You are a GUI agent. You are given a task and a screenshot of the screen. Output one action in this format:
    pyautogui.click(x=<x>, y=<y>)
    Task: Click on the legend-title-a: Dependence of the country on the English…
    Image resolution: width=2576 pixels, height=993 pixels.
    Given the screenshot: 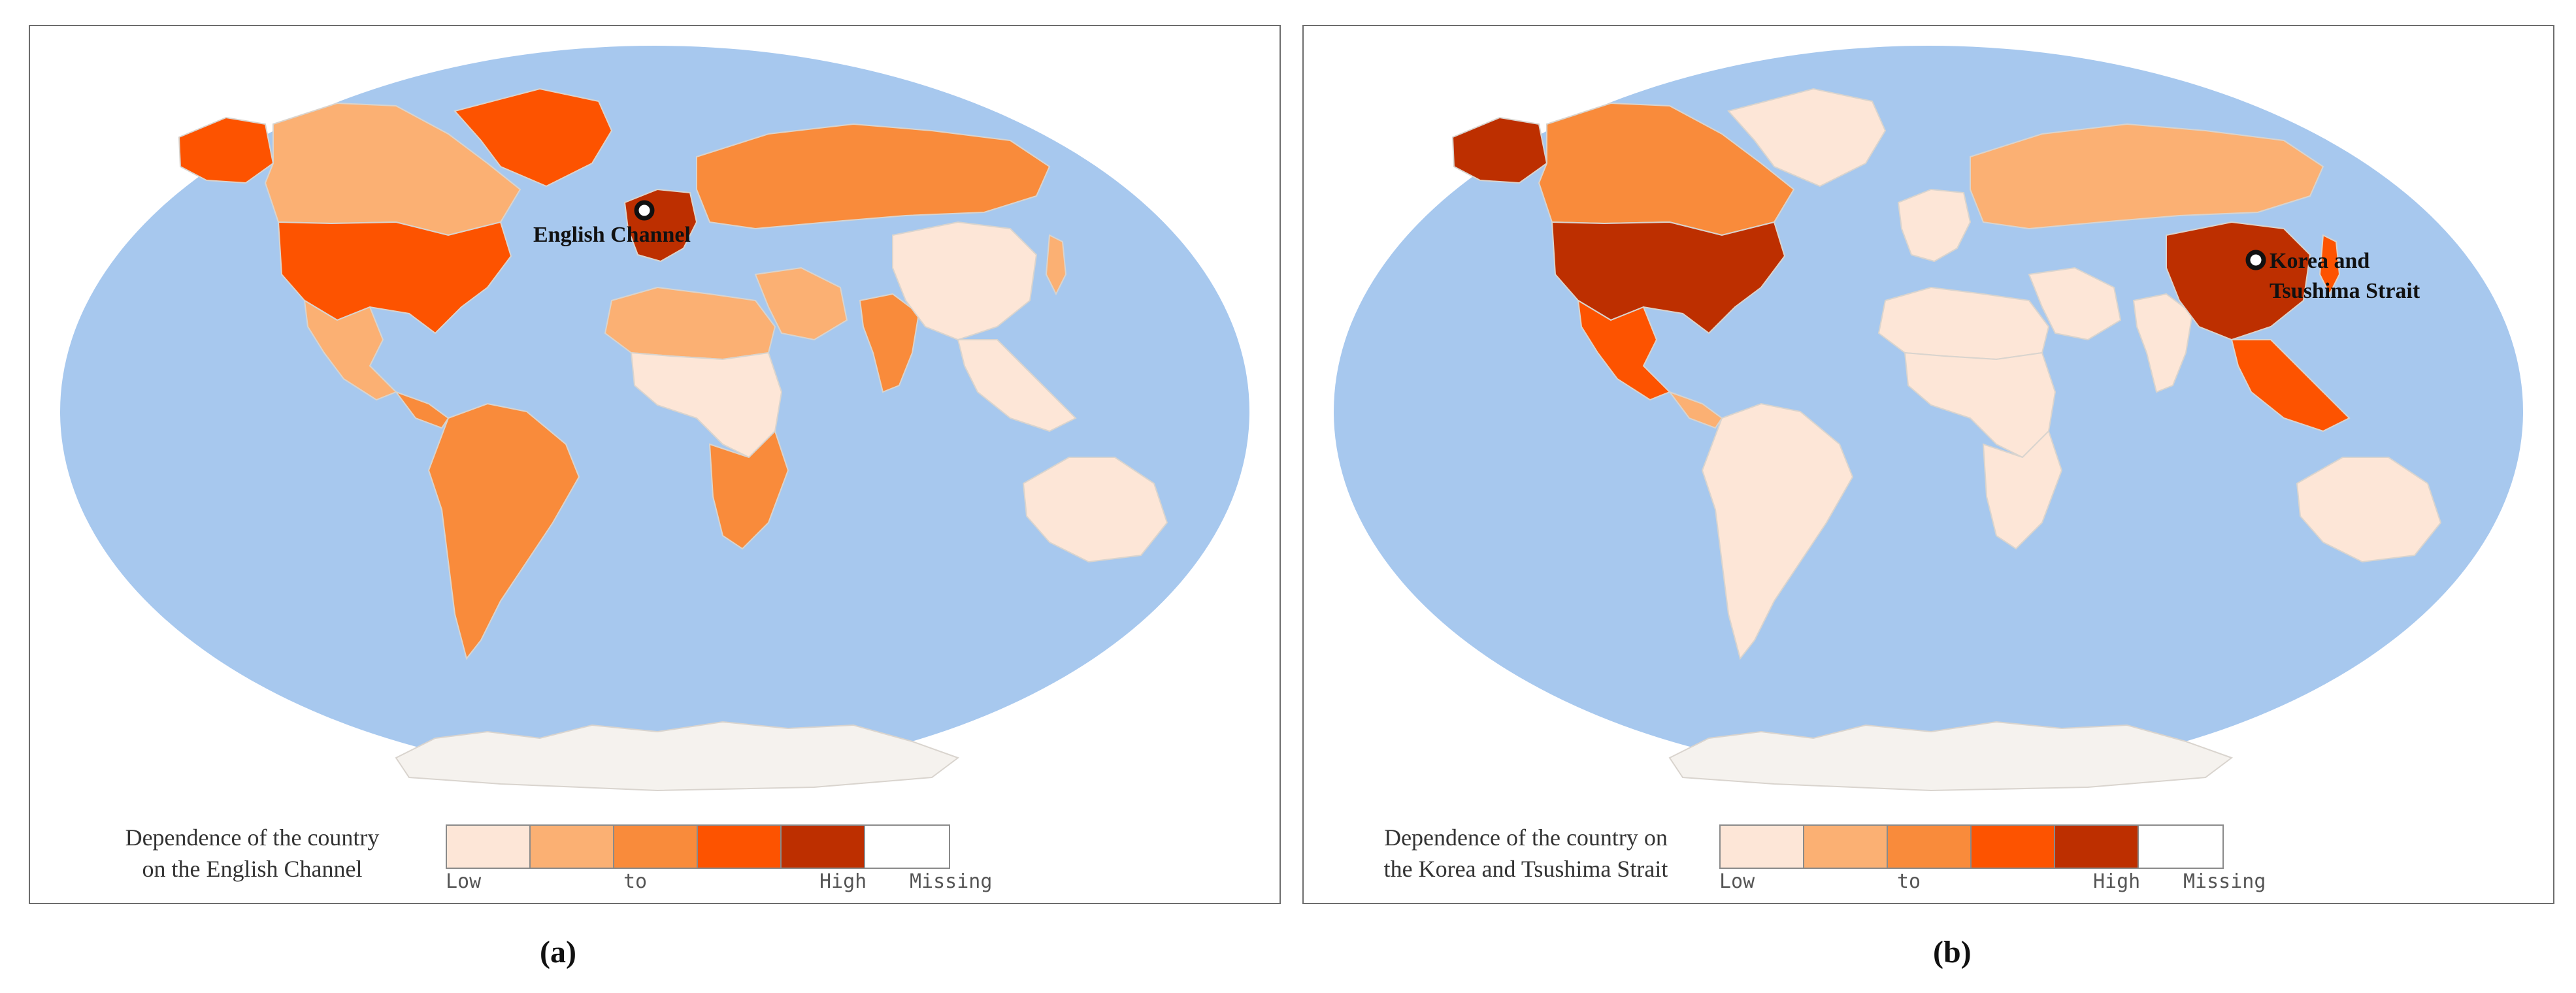 What is the action you would take?
    pyautogui.click(x=252, y=853)
    